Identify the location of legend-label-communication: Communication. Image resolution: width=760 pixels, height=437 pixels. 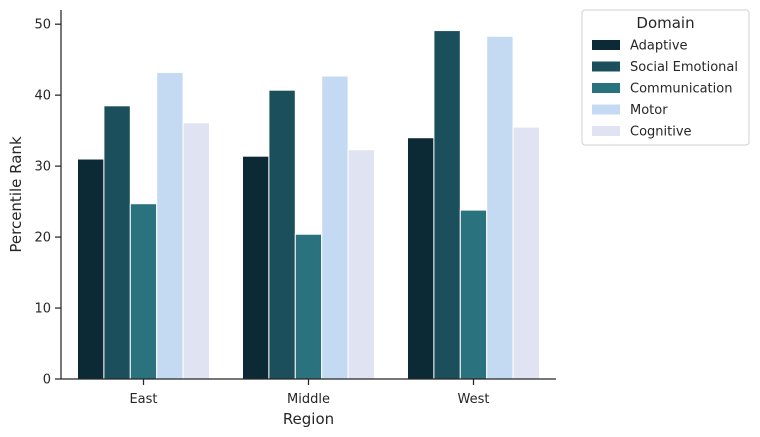
(681, 89).